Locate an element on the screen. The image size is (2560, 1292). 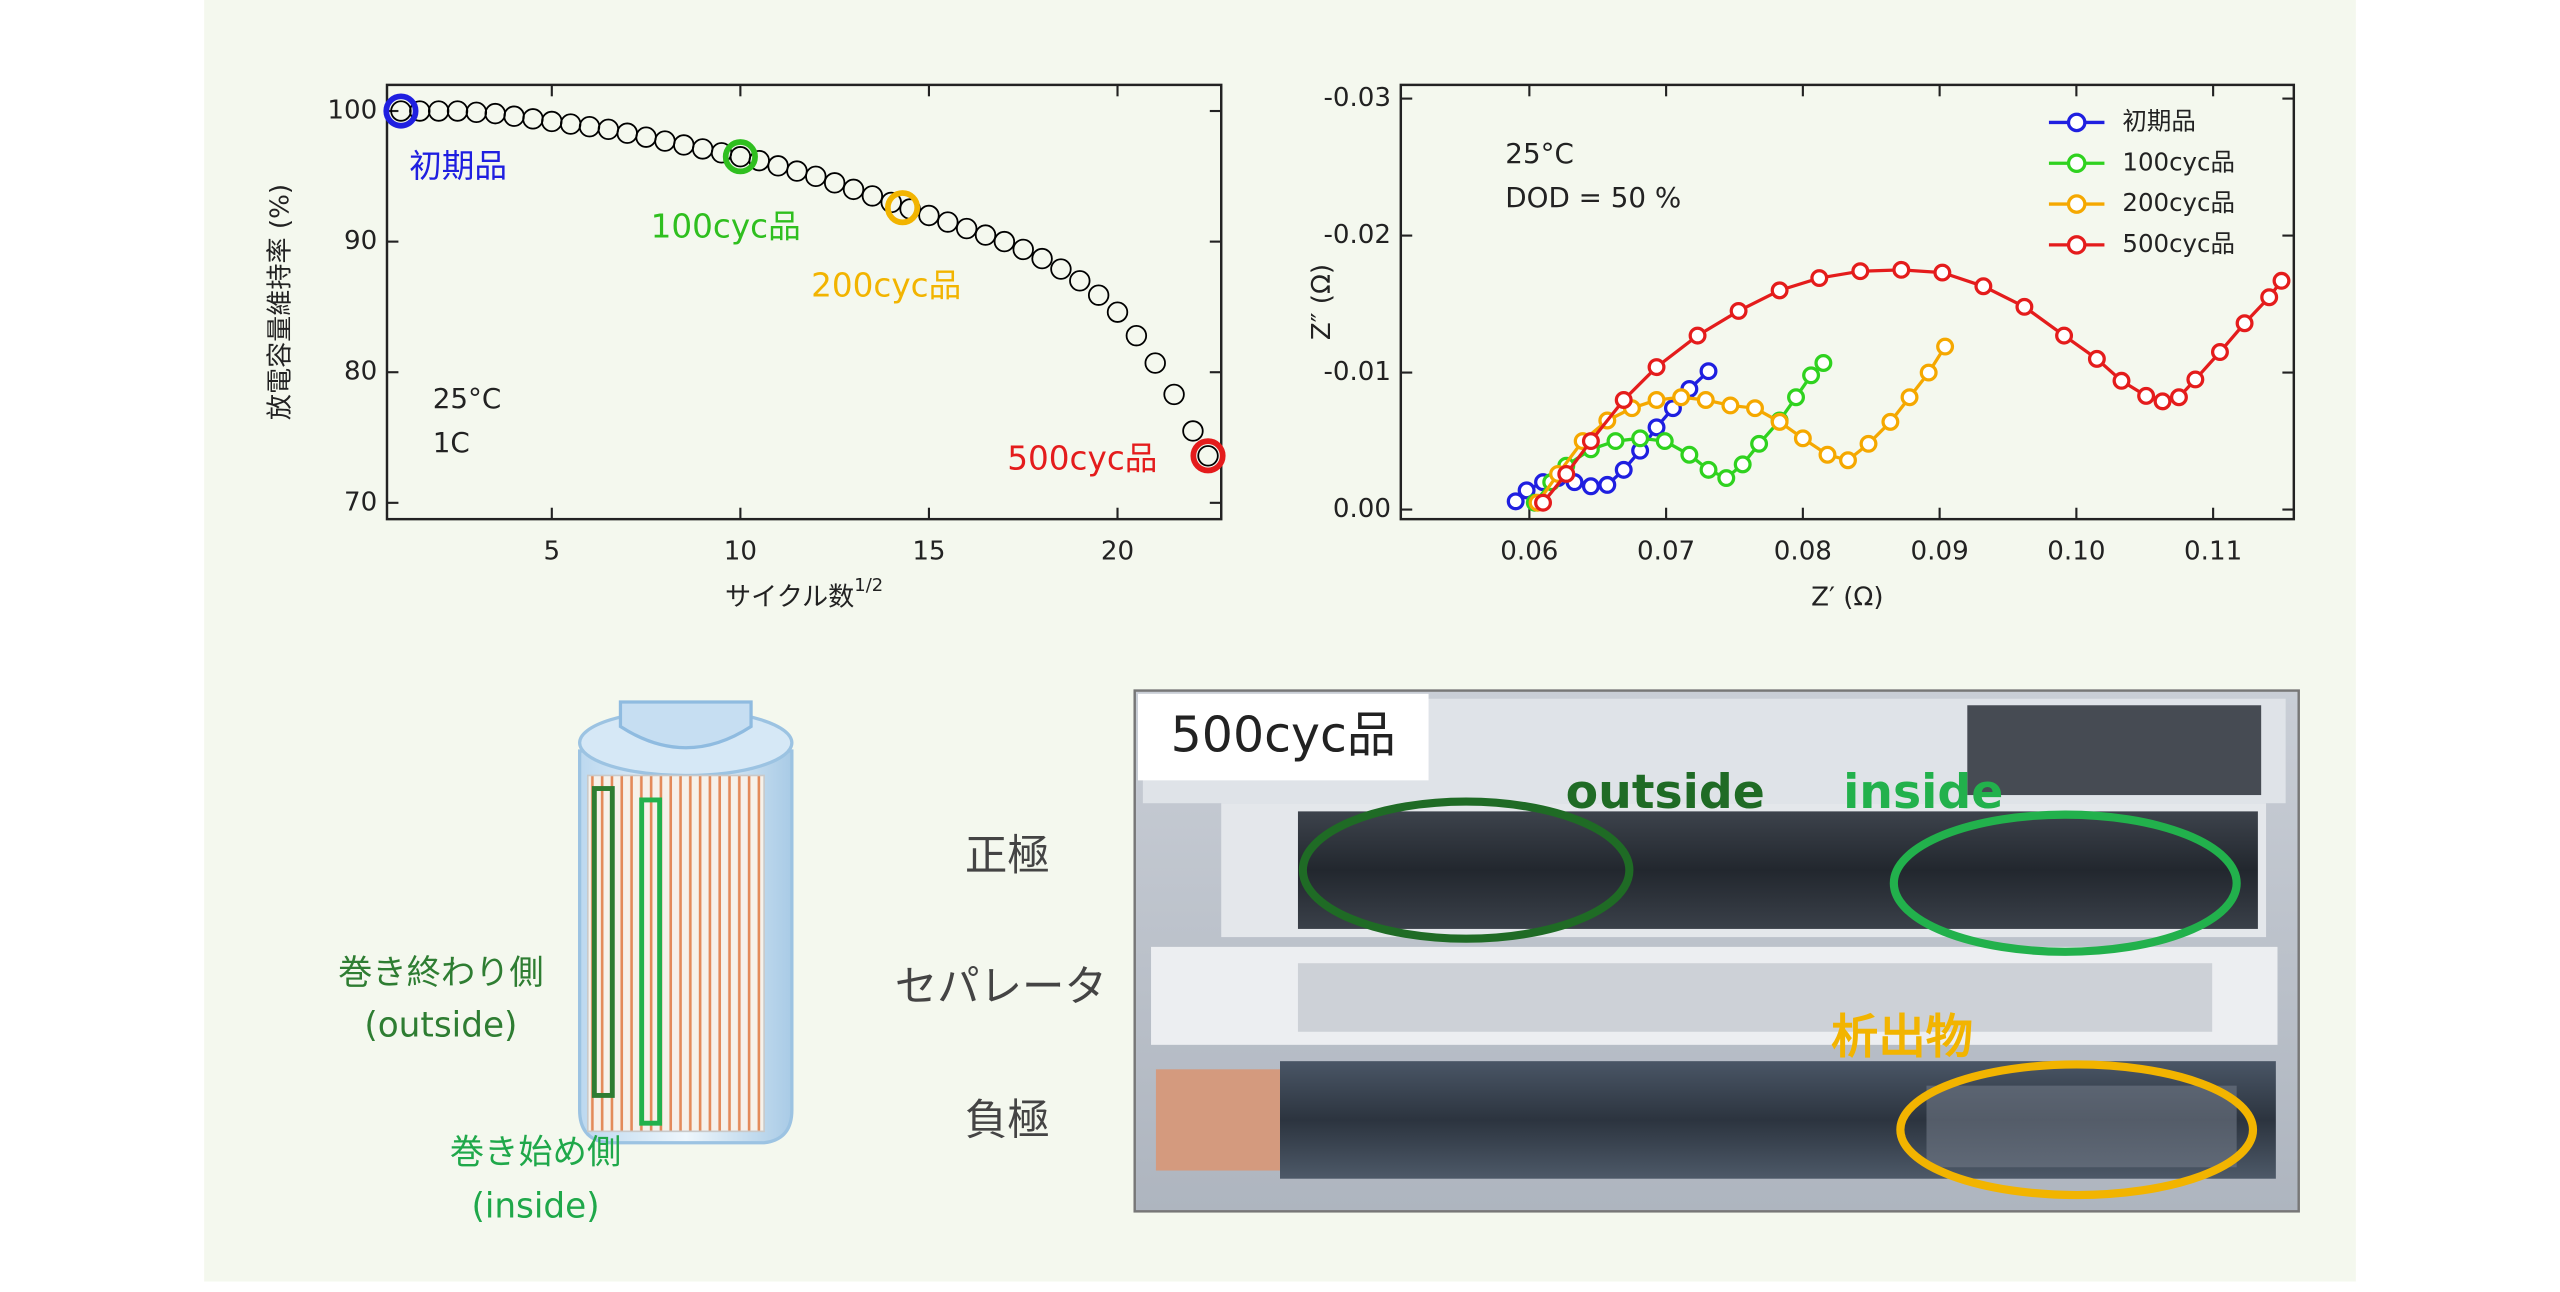
annotation: 1C is located at coordinates (451, 442).